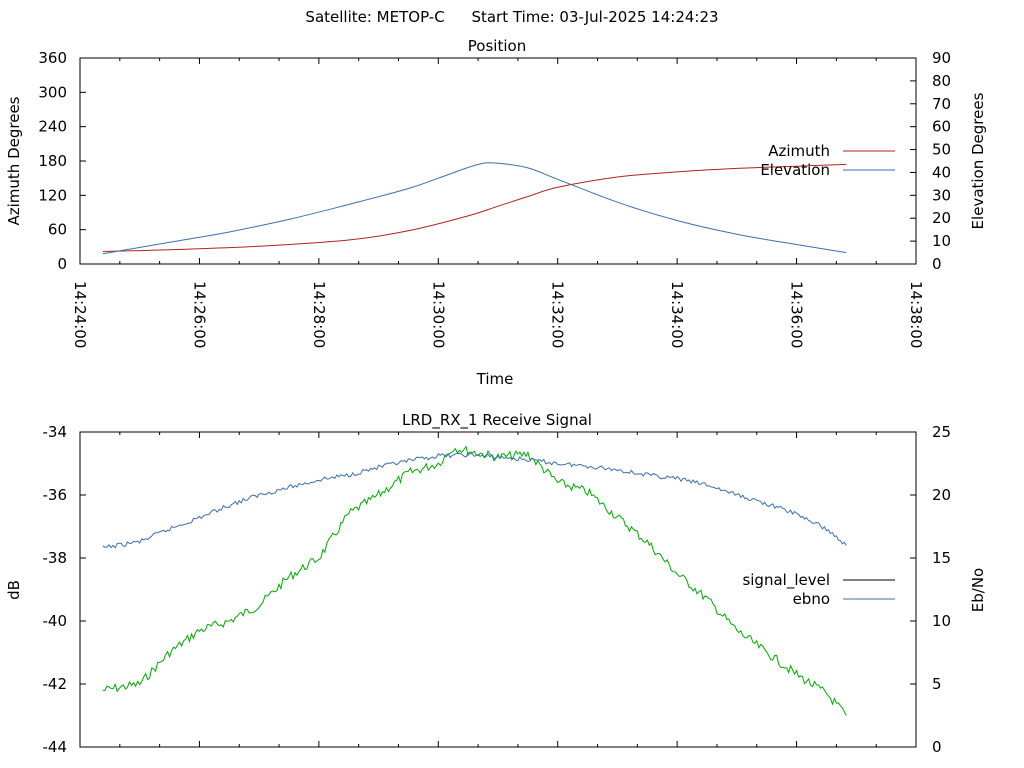  Describe the element at coordinates (55, 558) in the screenshot. I see `y-tick-label: -38` at that location.